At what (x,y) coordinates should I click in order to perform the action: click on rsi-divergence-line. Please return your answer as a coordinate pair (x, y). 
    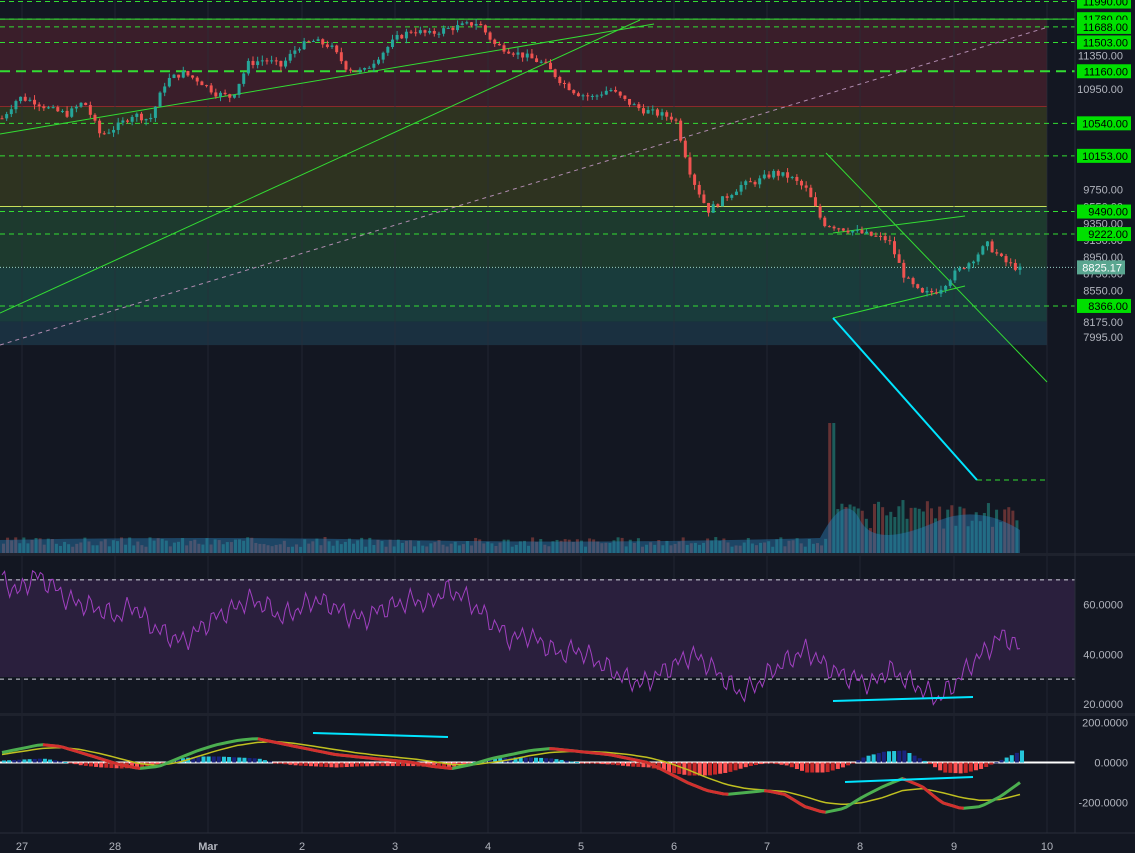
    Looking at the image, I should click on (903, 699).